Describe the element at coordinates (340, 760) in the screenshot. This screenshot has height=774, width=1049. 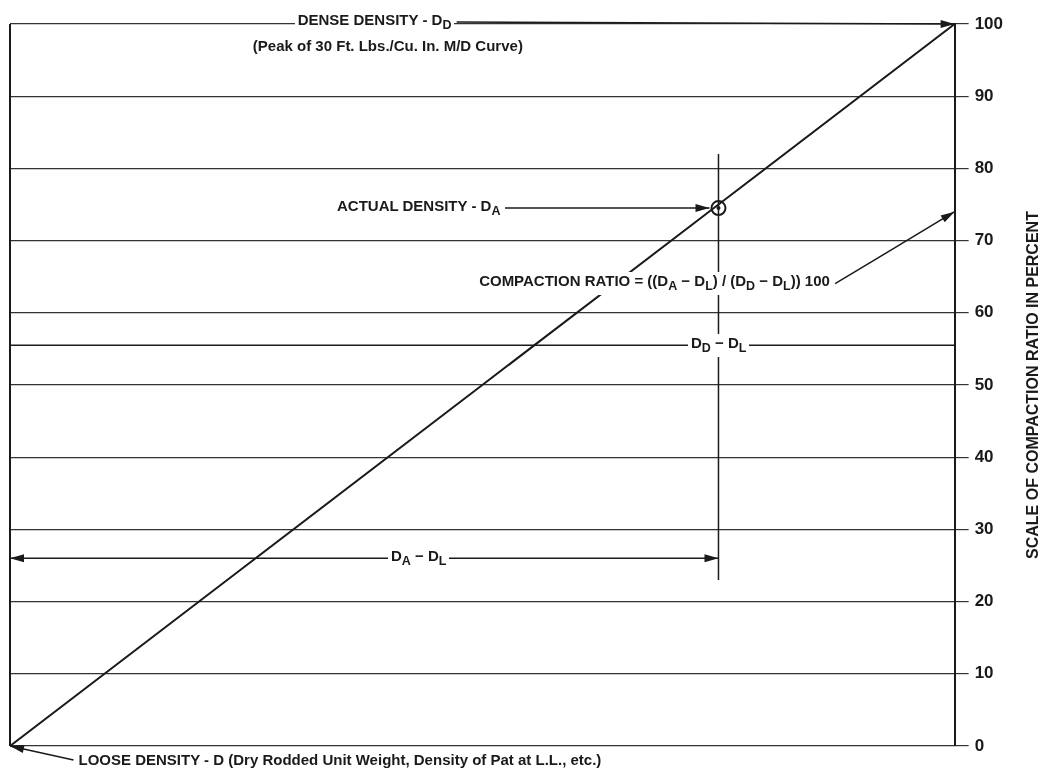
I see `text: LOOSE DENSITY - D (Dry Rodded Unit Weight, Density of Pat at L.L., etc.)` at that location.